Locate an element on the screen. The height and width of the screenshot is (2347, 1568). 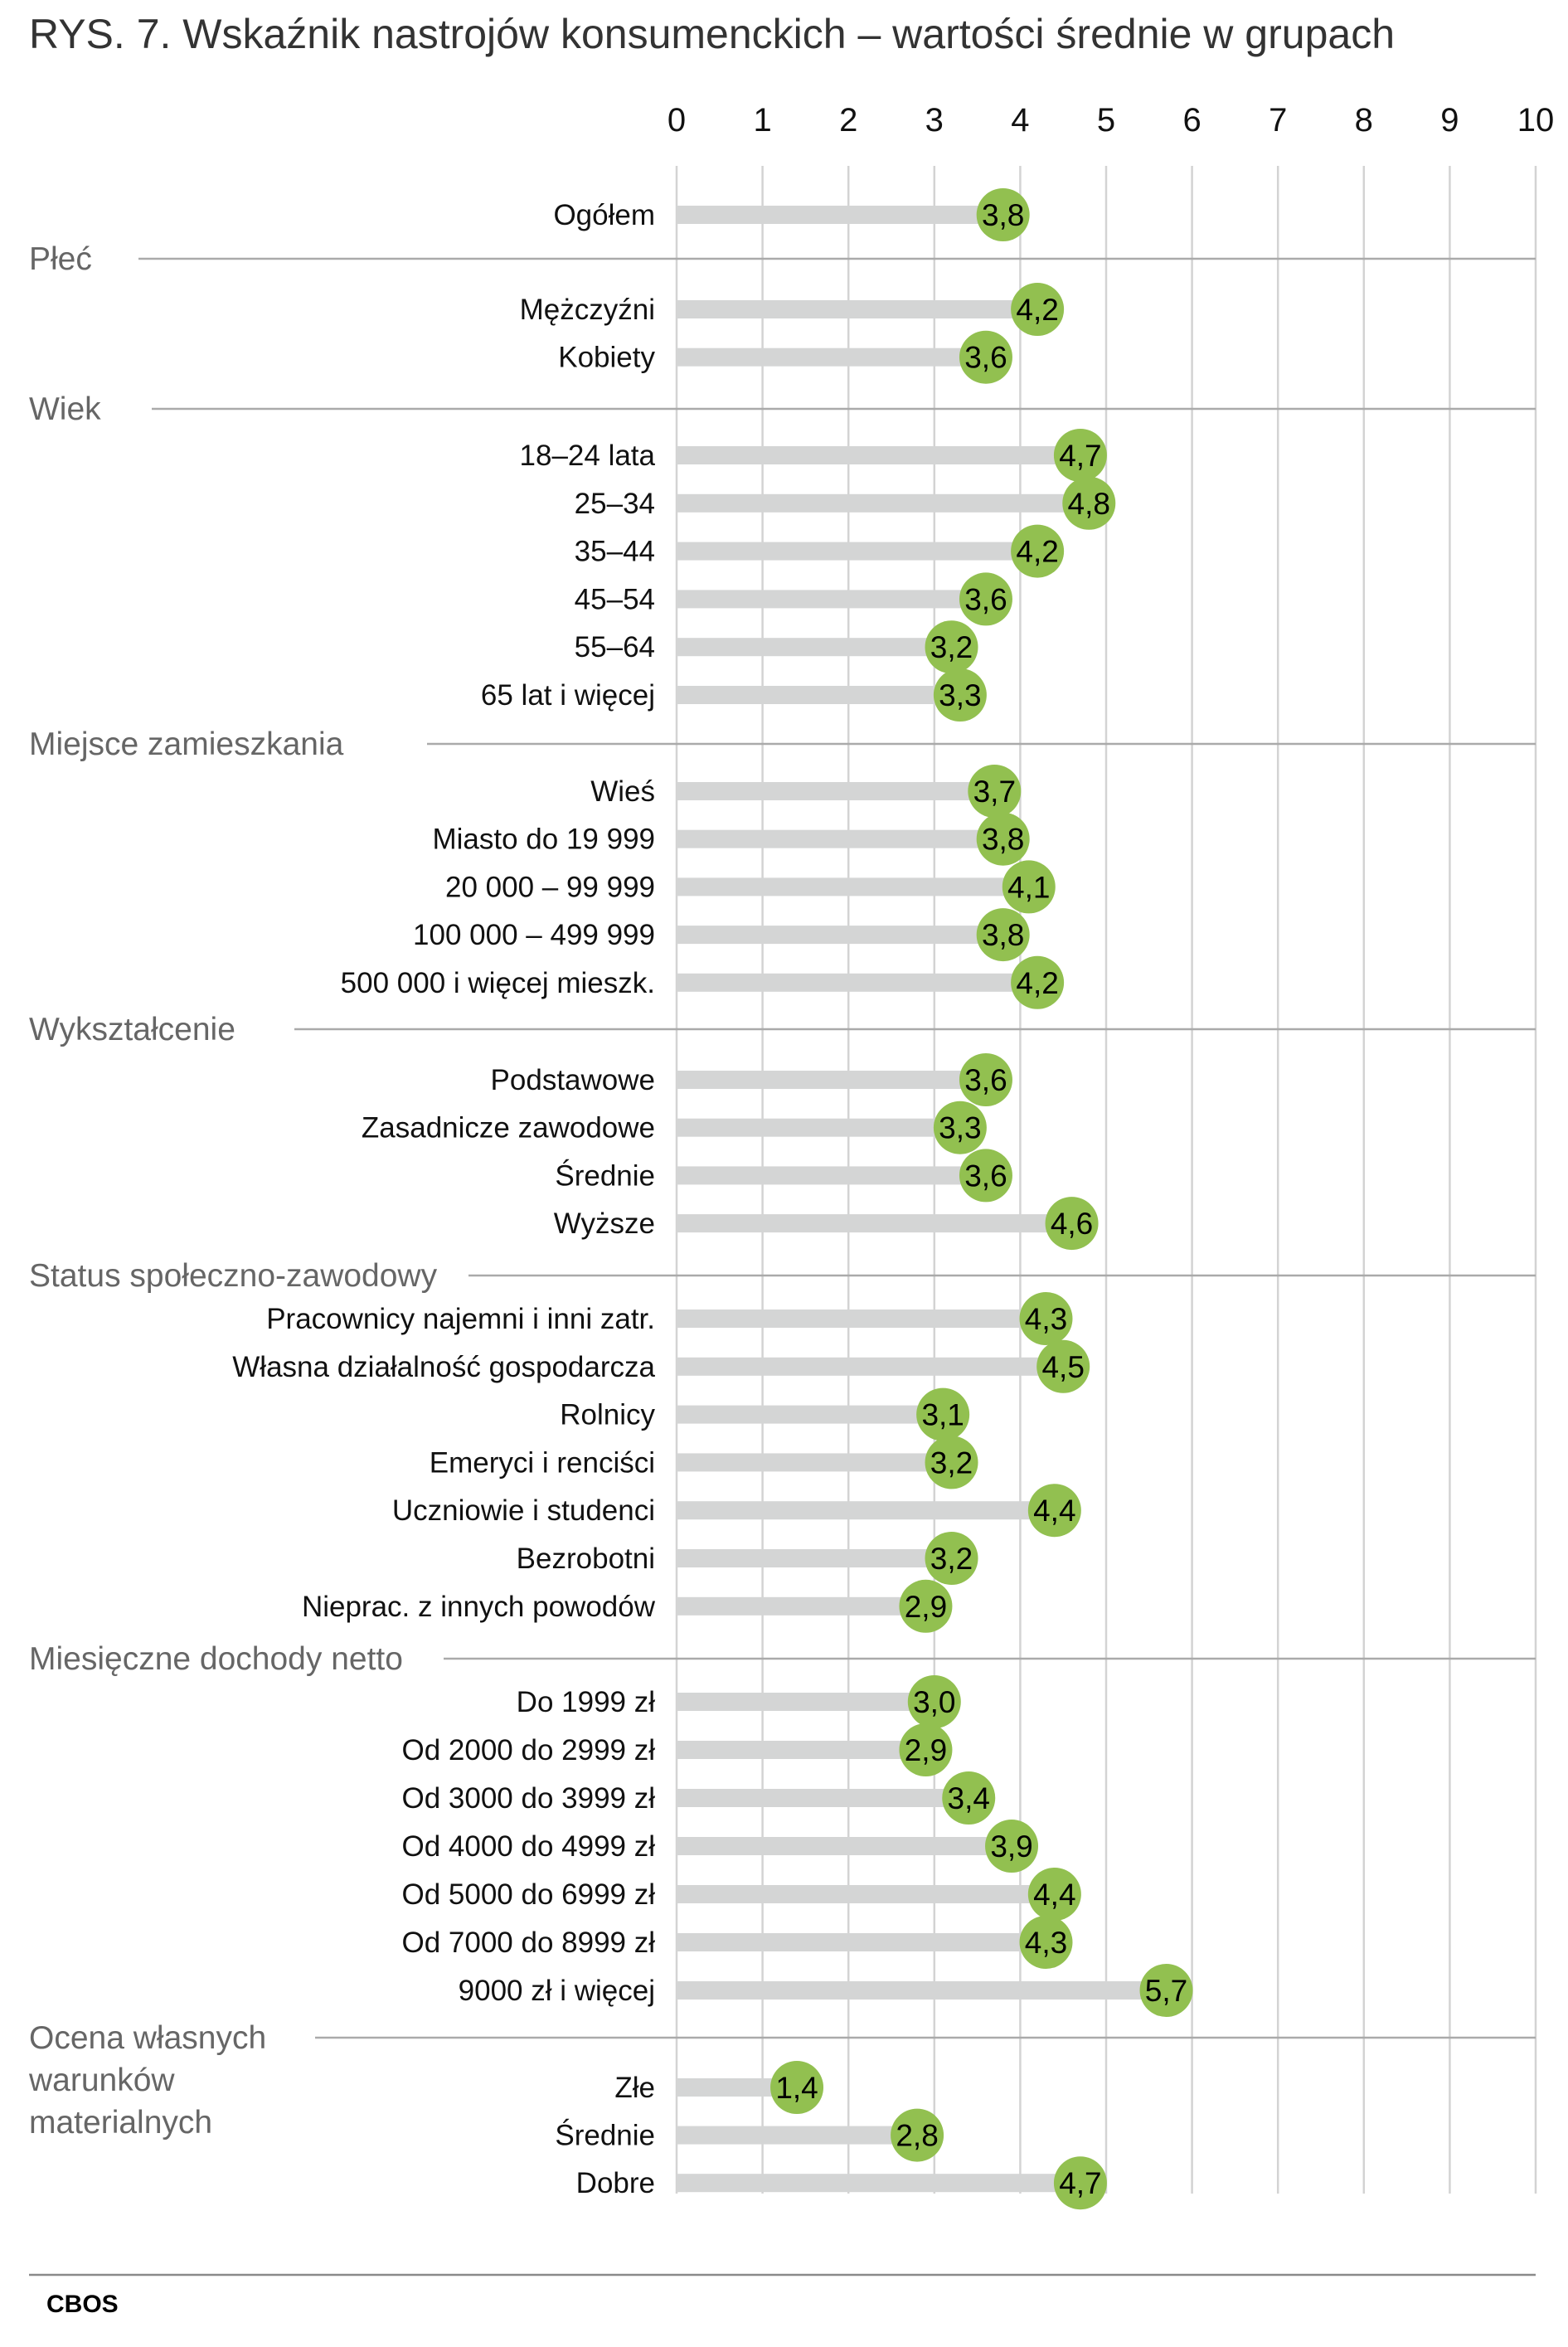
category-label: Średnie is located at coordinates (605, 1175).